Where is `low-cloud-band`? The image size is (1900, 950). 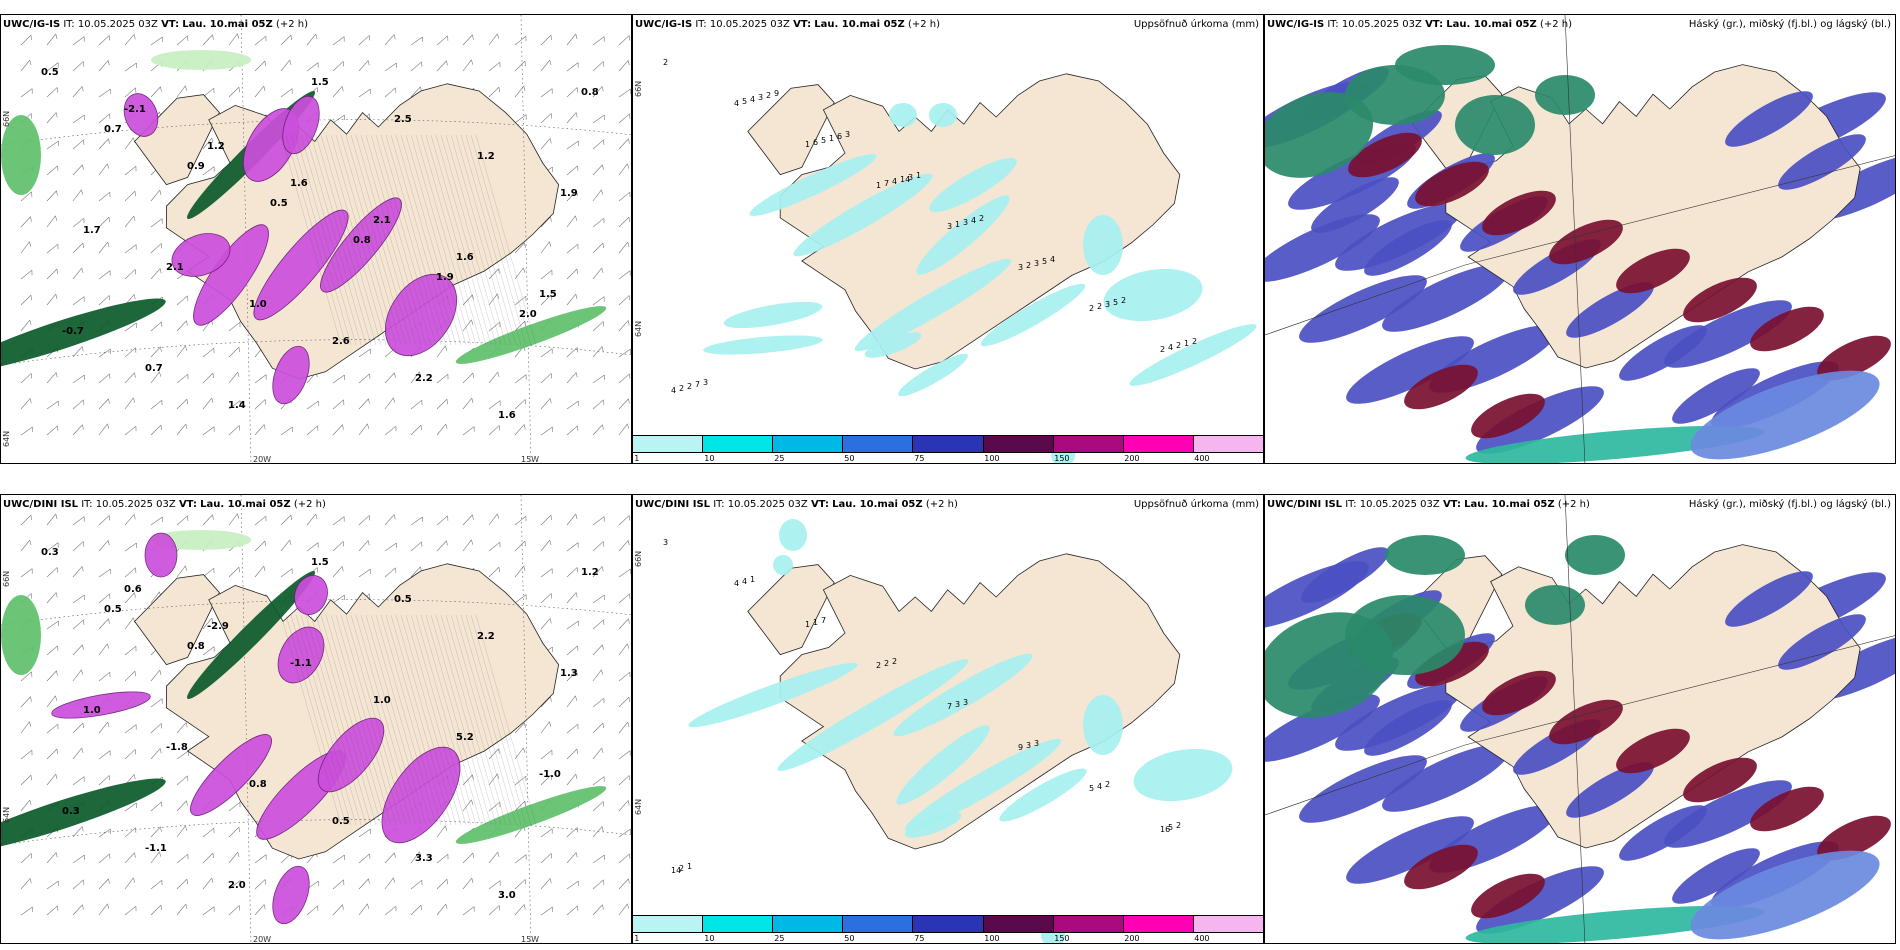 low-cloud-band is located at coordinates (1508, 416).